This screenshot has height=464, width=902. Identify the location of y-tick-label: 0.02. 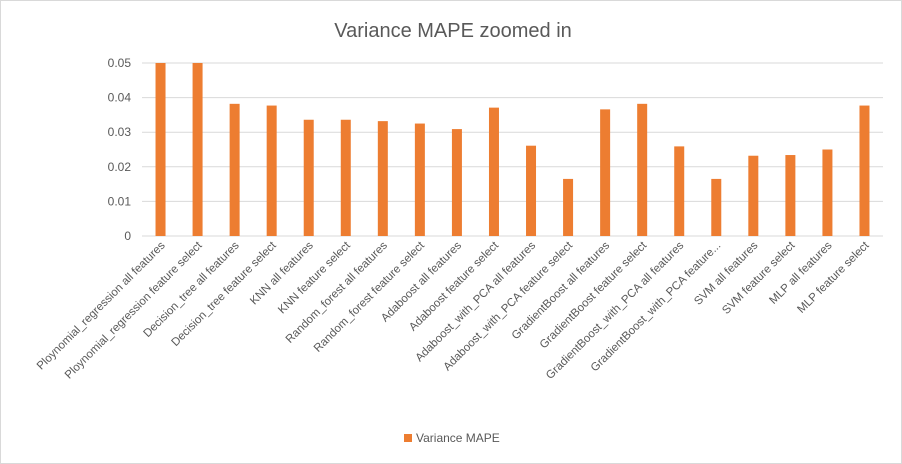
(120, 167).